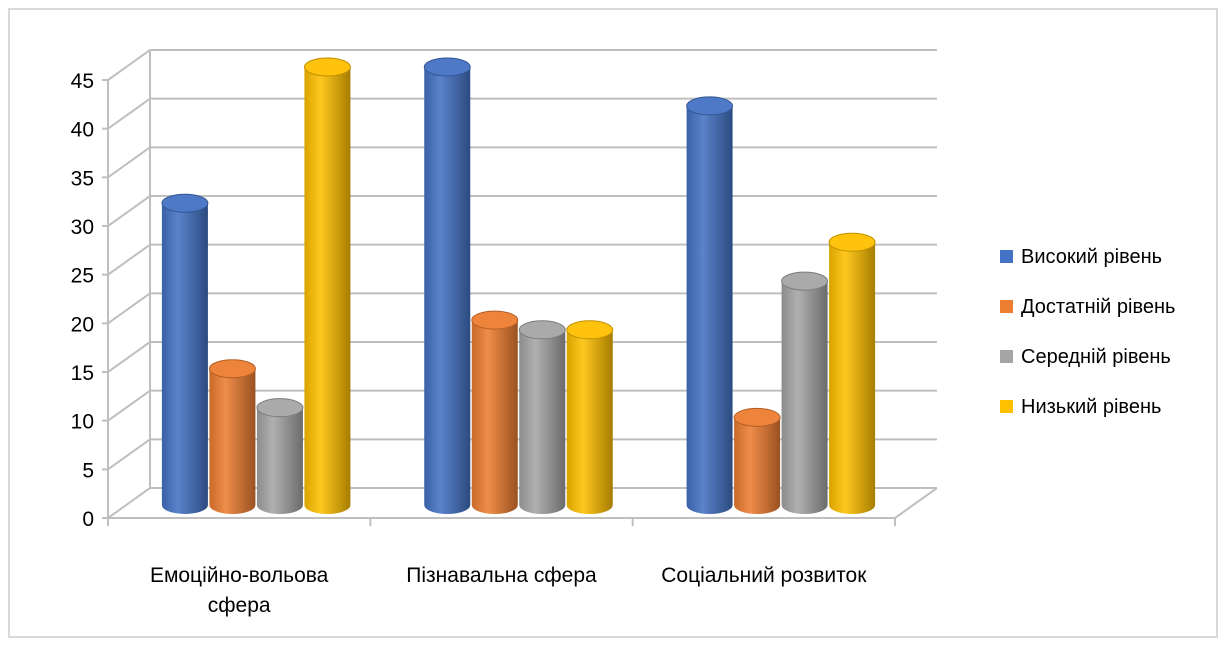  Describe the element at coordinates (232, 436) in the screenshot. I see `bar-достатній-рівень-0` at that location.